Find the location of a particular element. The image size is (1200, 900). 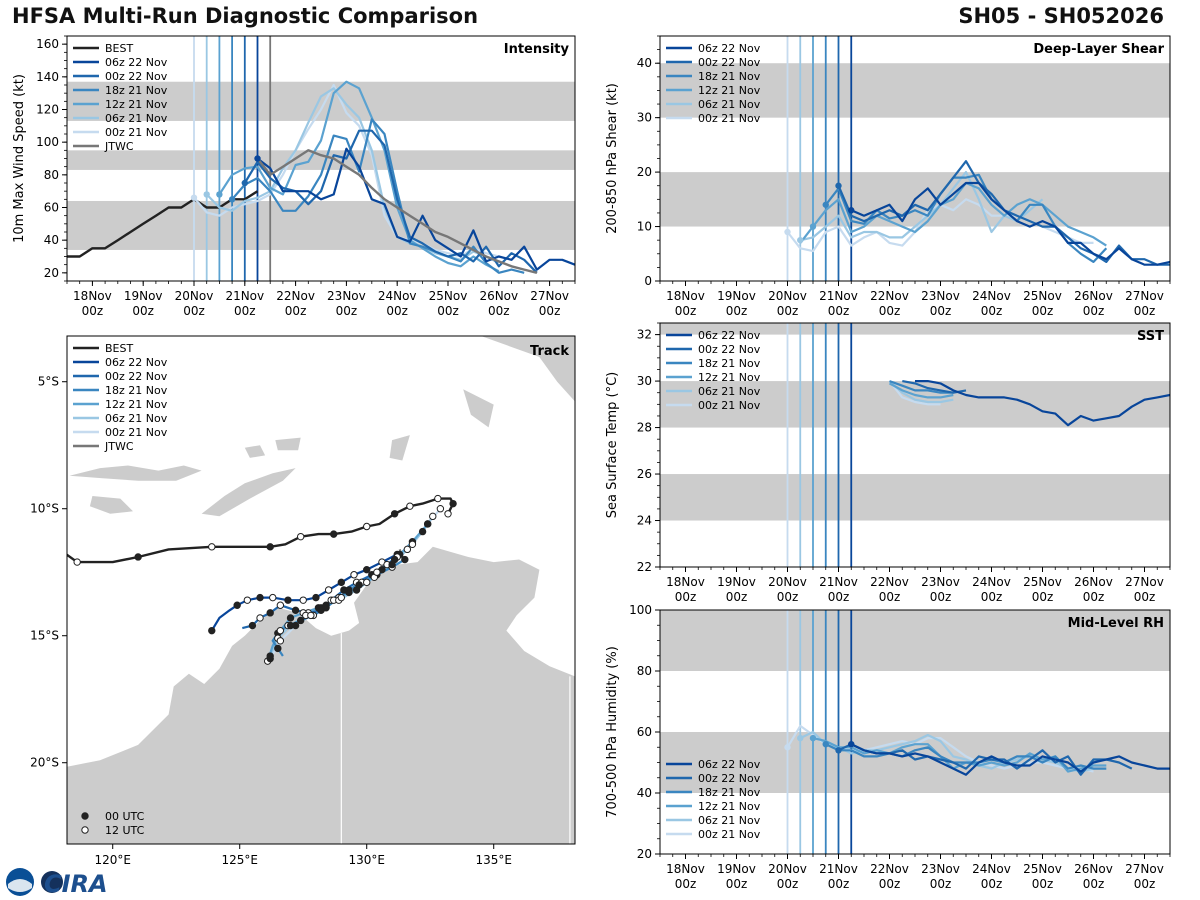

y-tick-label: 10 is located at coordinates (644, 227).